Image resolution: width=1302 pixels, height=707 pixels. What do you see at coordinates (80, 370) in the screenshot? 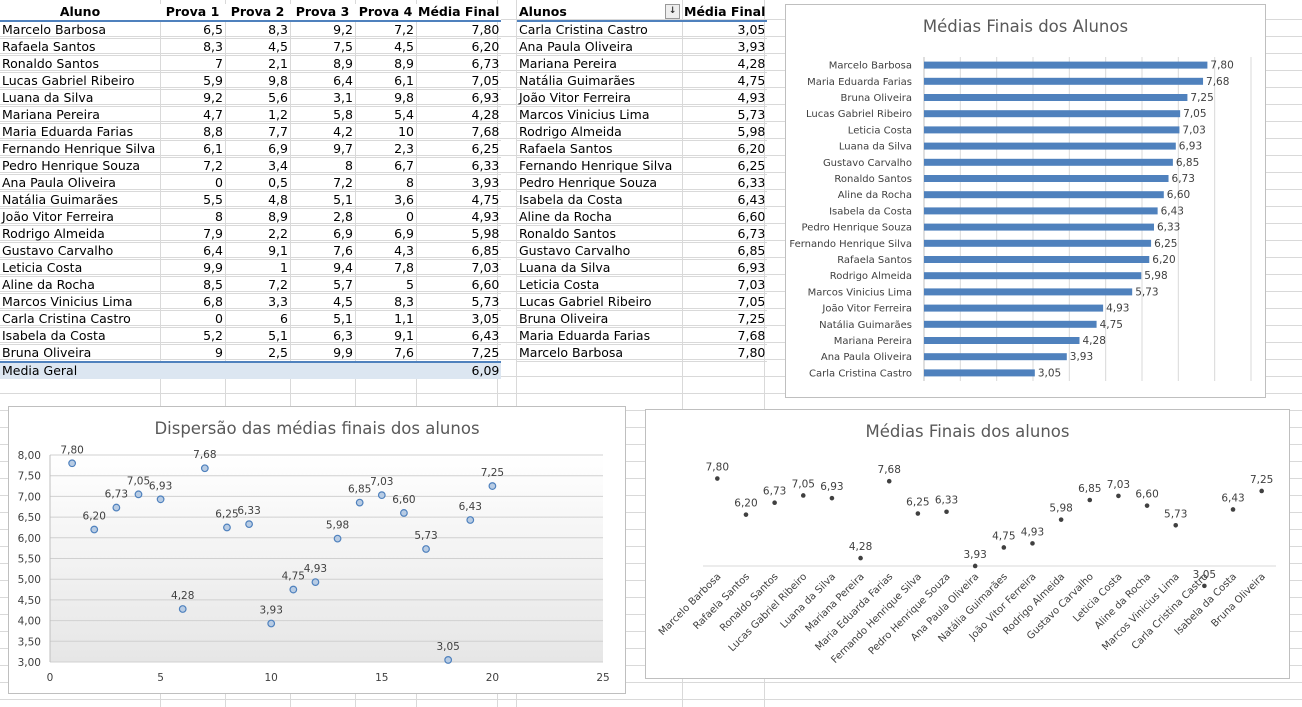
I see `footer-label: Media Geral` at bounding box center [80, 370].